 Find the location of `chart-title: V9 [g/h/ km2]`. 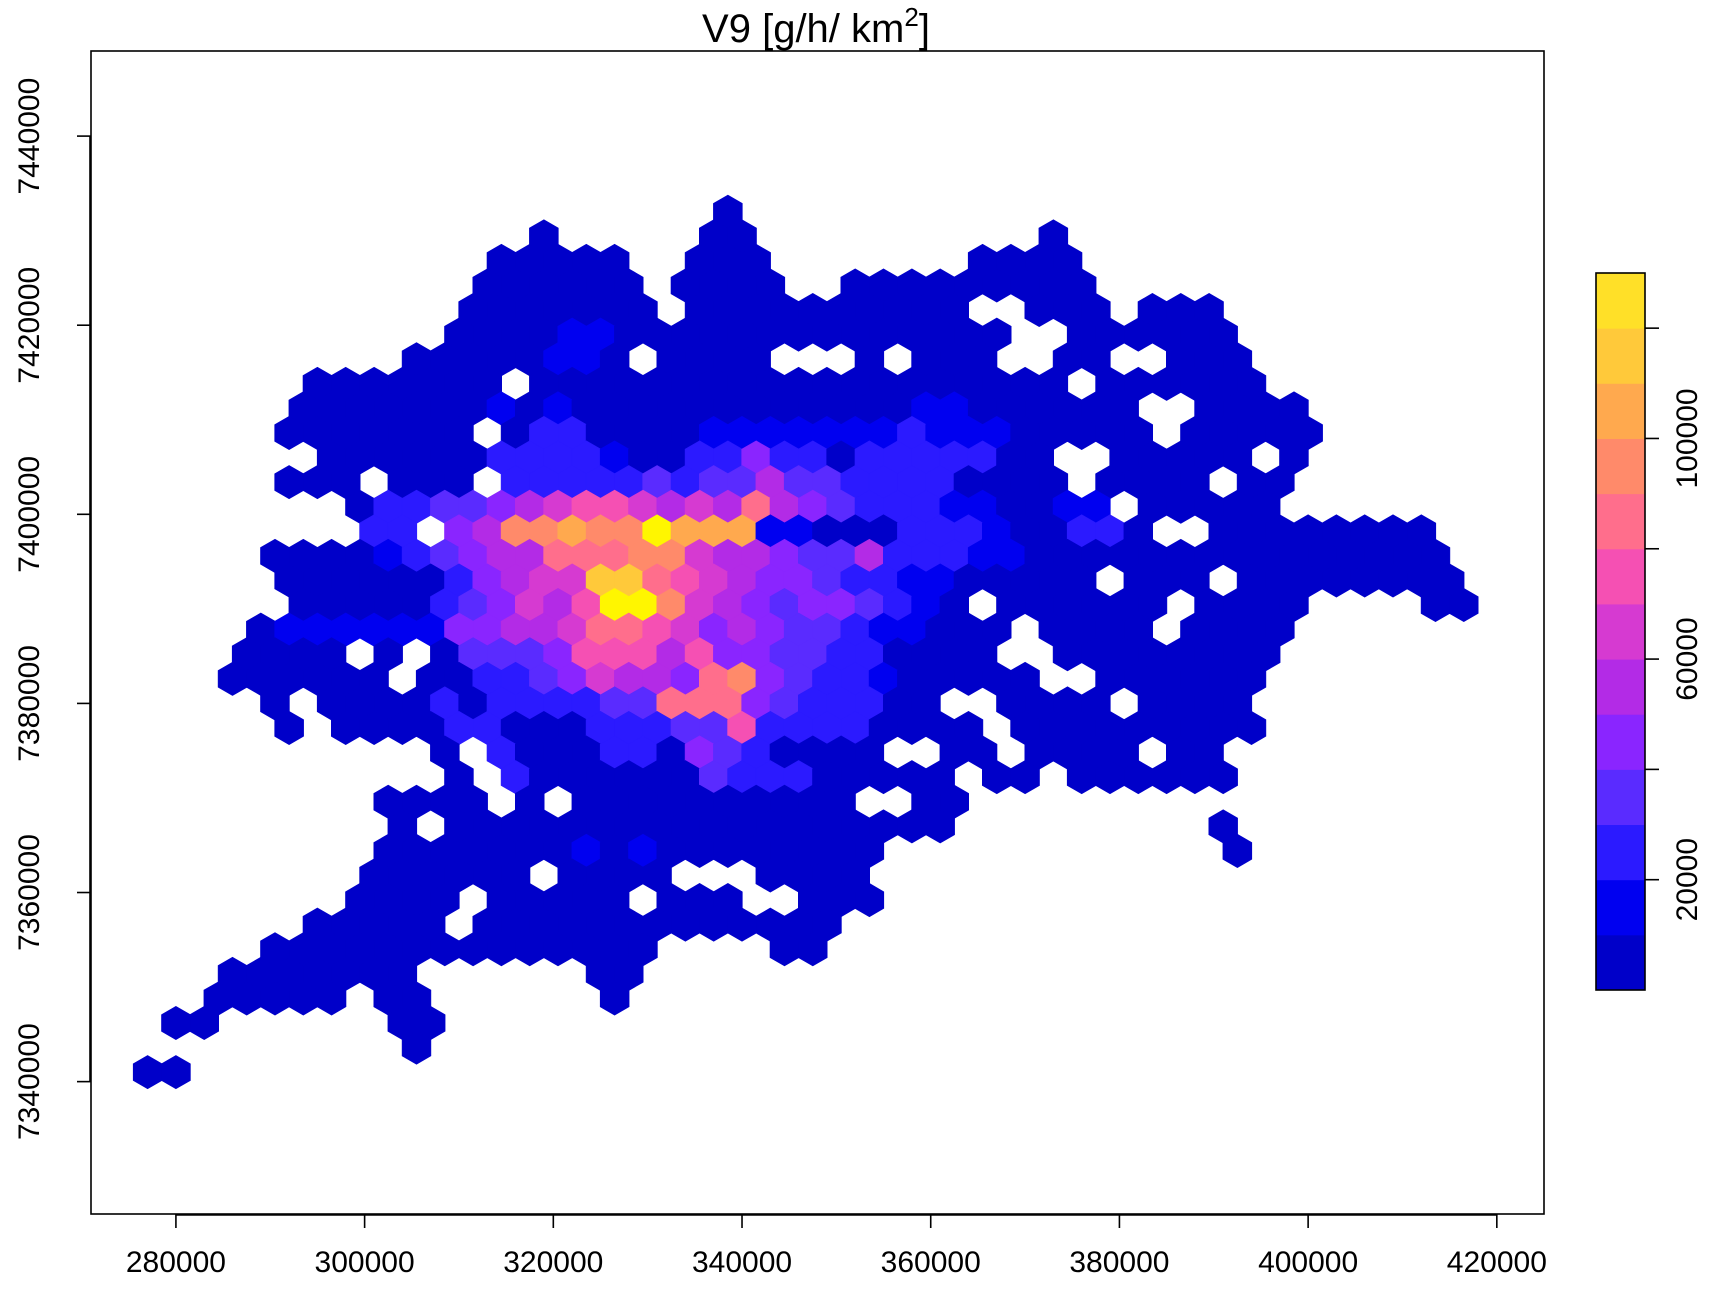

chart-title: V9 [g/h/ km2] is located at coordinates (816, 26).